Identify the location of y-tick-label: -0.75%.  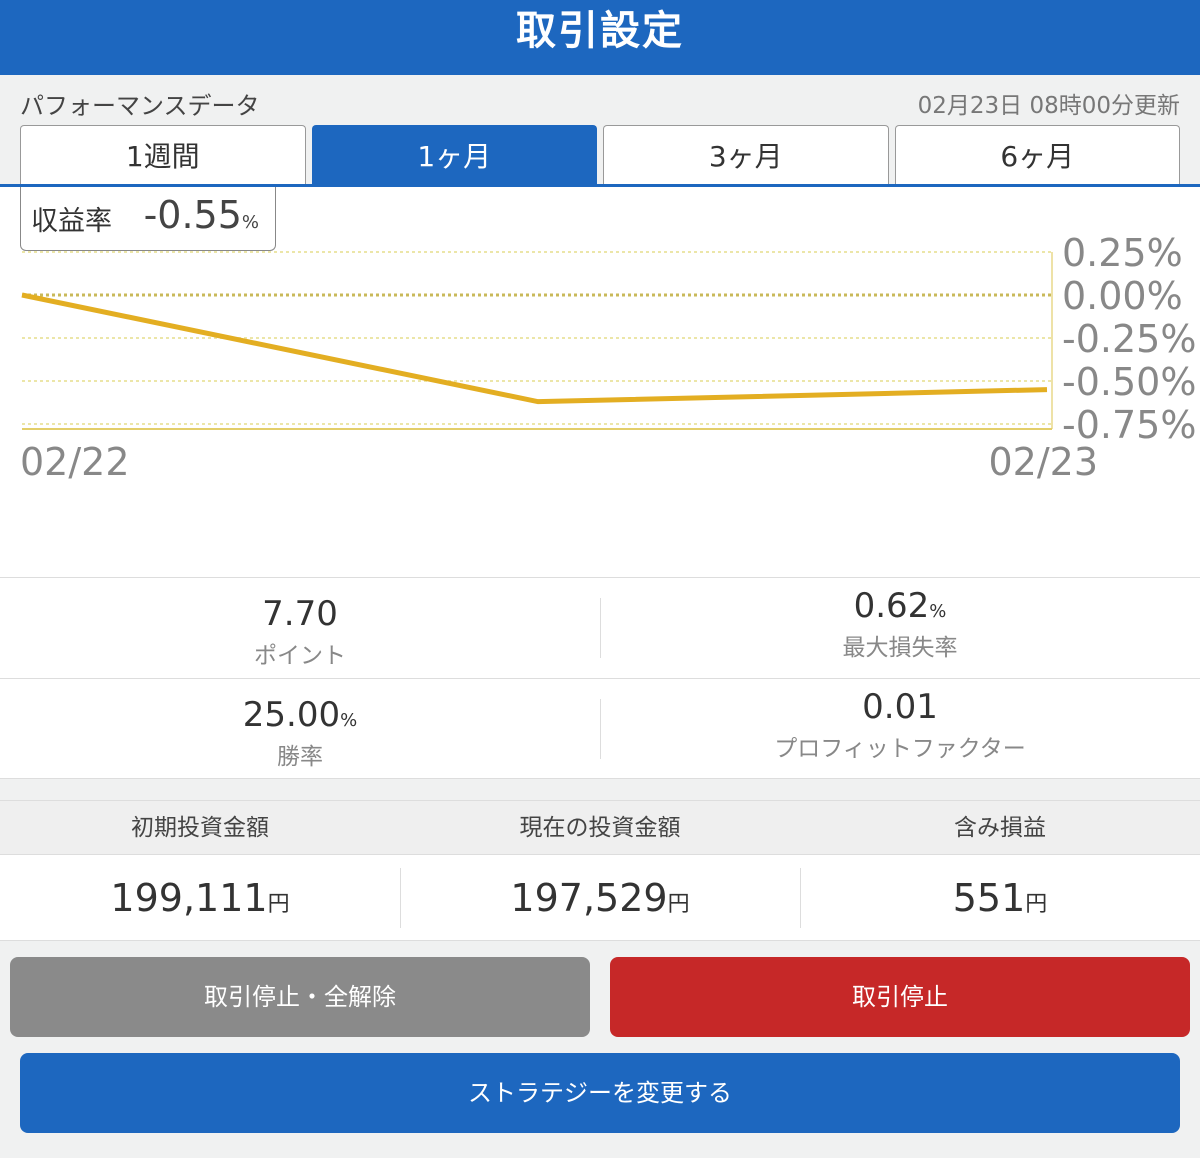
(1129, 425).